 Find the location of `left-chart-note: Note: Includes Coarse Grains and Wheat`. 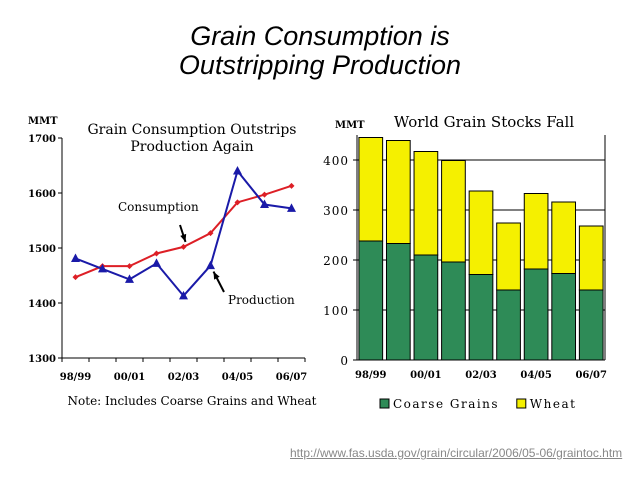

left-chart-note: Note: Includes Coarse Grains and Wheat is located at coordinates (192, 401).